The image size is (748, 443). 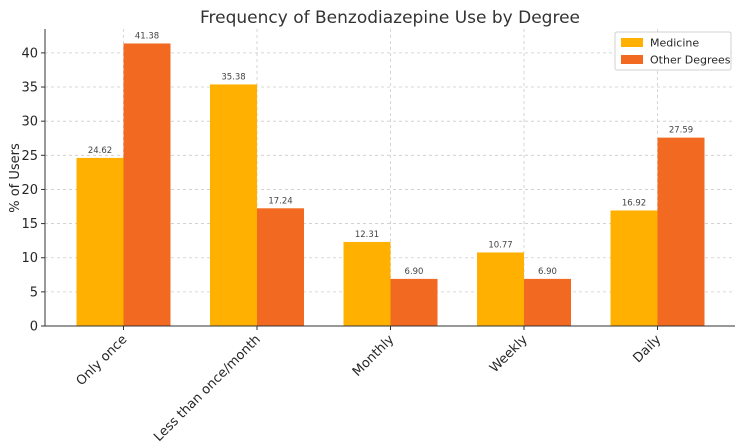 What do you see at coordinates (674, 43) in the screenshot?
I see `legend-label: Medicine` at bounding box center [674, 43].